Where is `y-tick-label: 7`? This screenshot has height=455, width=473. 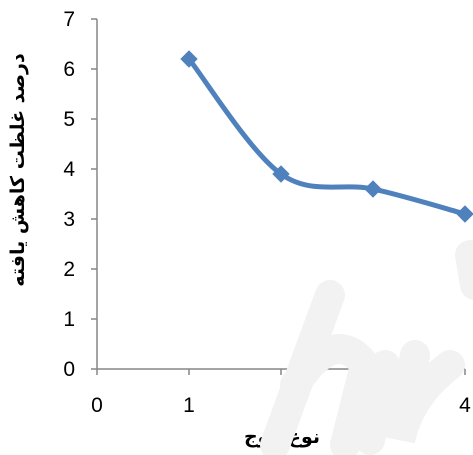
y-tick-label: 7 is located at coordinates (69, 19).